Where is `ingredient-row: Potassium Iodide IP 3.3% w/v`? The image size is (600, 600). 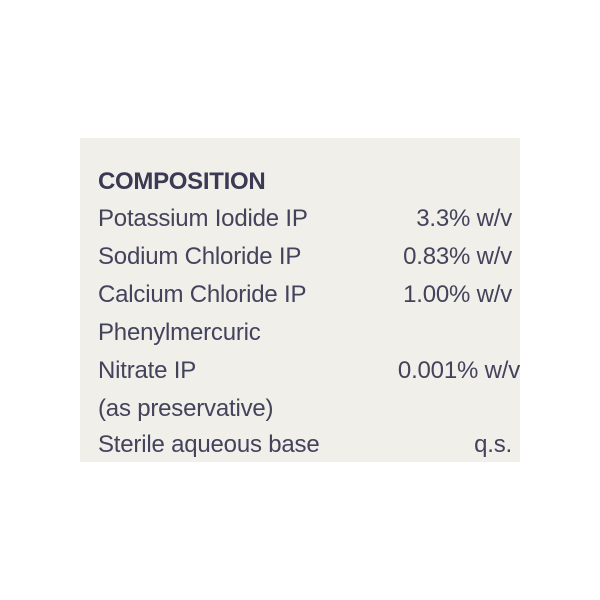 ingredient-row: Potassium Iodide IP 3.3% w/v is located at coordinates (305, 223).